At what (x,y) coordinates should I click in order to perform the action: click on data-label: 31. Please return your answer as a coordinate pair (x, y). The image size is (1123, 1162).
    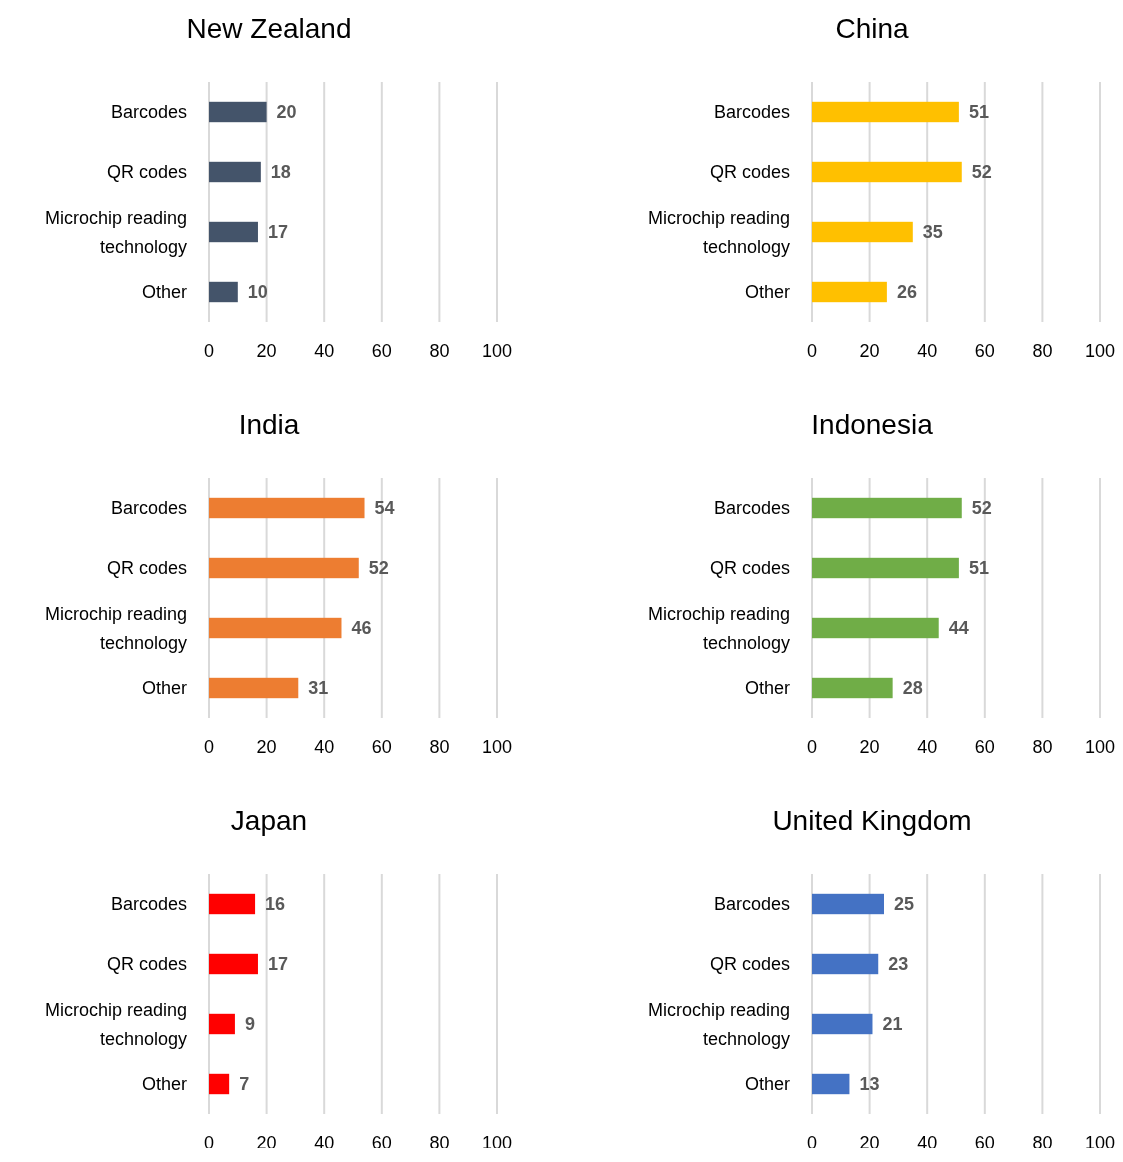
    Looking at the image, I should click on (318, 688).